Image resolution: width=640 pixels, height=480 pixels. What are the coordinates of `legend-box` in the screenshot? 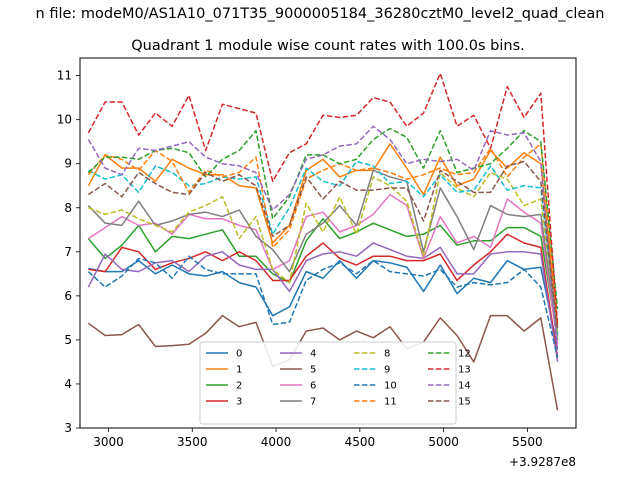 It's located at (328, 383).